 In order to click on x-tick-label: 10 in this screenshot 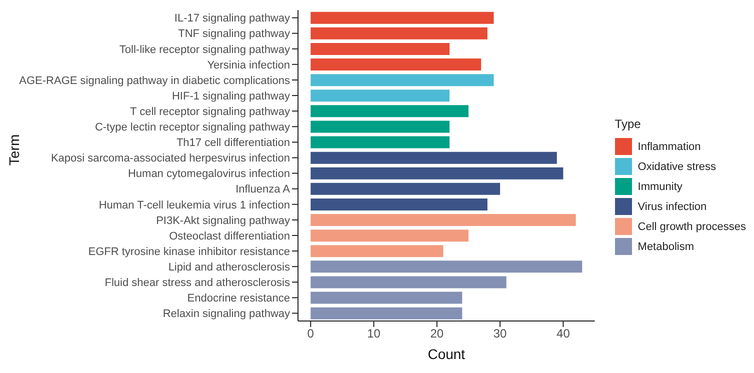, I will do `click(374, 333)`.